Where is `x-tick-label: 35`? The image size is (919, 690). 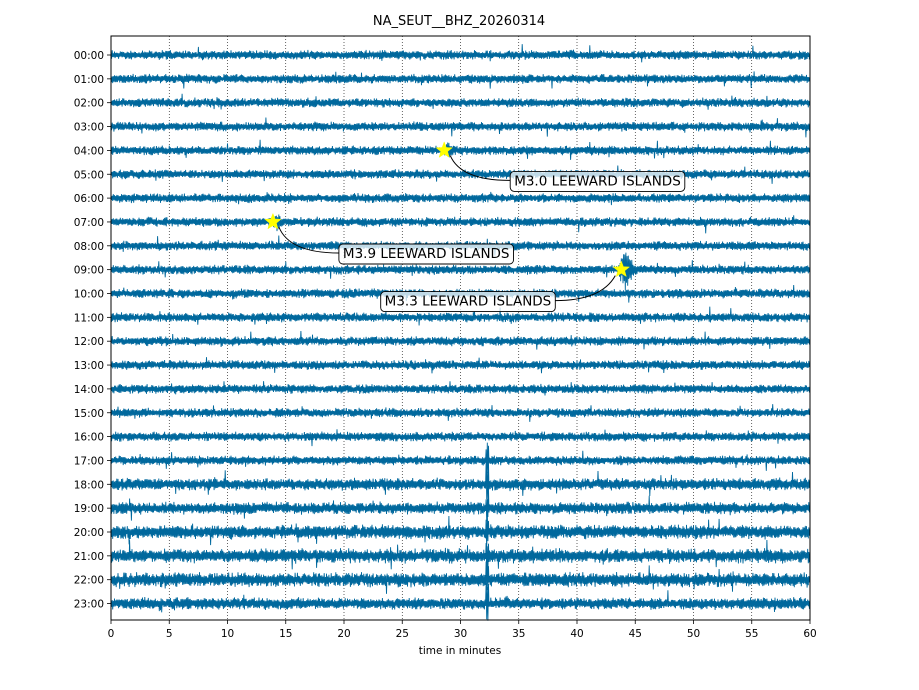 x-tick-label: 35 is located at coordinates (518, 634).